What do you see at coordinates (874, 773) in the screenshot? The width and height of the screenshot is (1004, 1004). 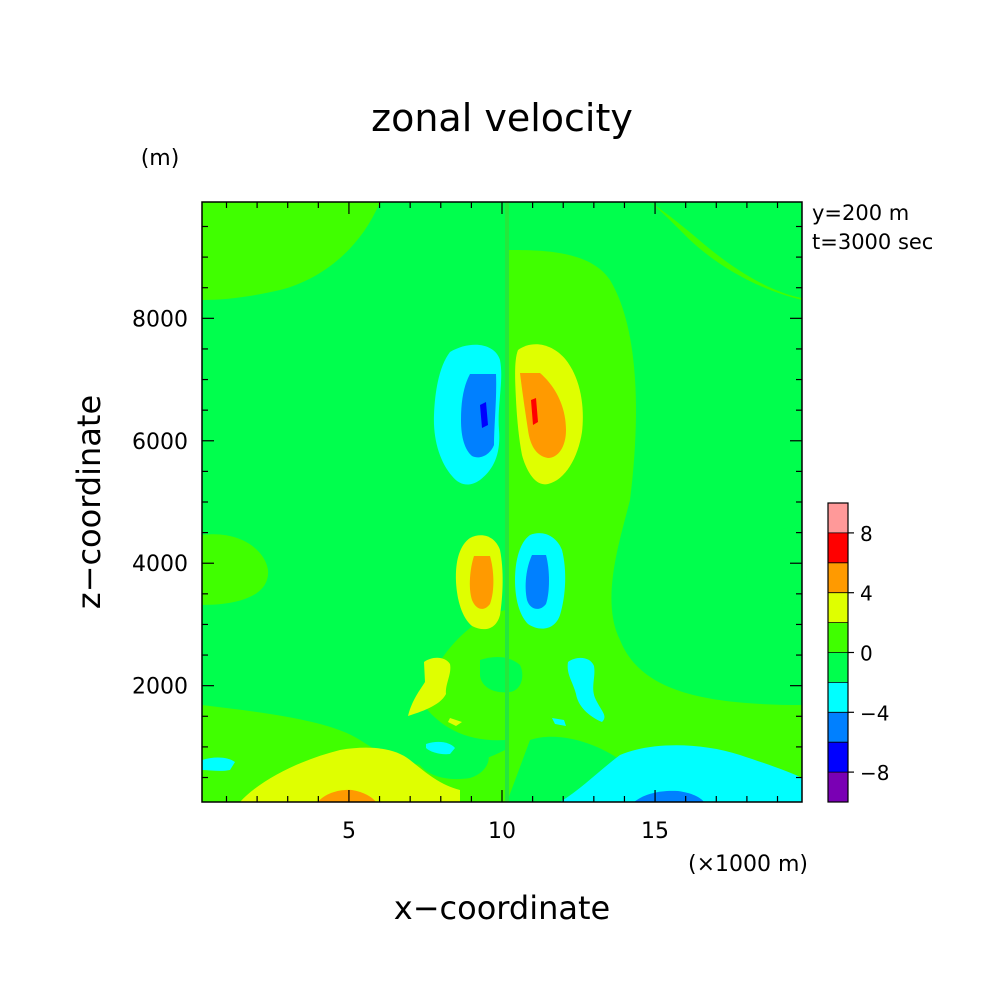 I see `colorbar-tick-label: −8` at bounding box center [874, 773].